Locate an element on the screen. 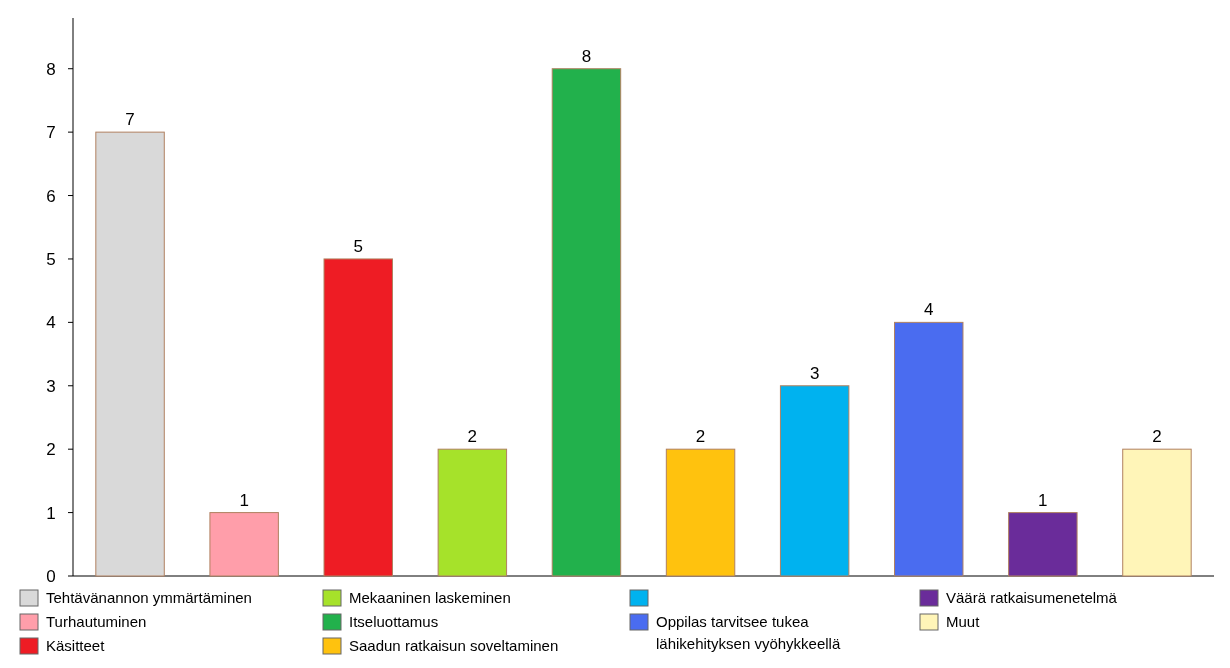  data-label: 4 is located at coordinates (929, 310).